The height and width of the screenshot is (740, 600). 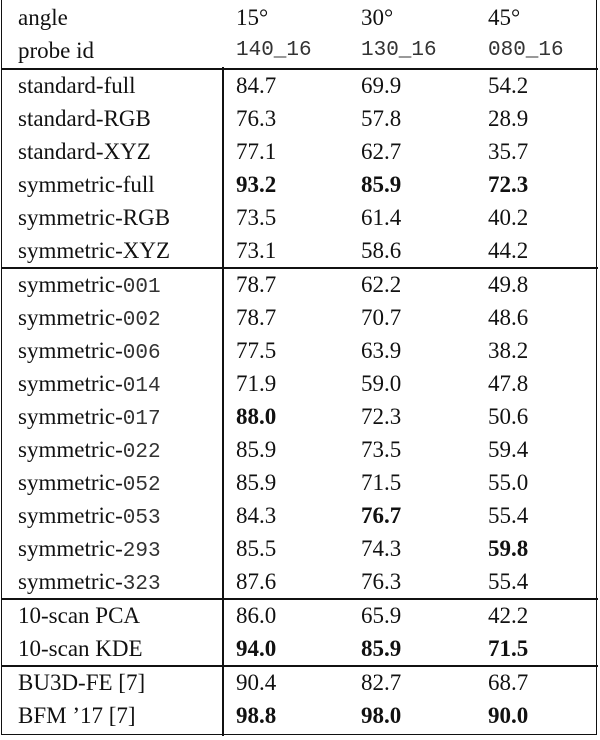 I want to click on value-cell: 54.2, so click(x=508, y=85).